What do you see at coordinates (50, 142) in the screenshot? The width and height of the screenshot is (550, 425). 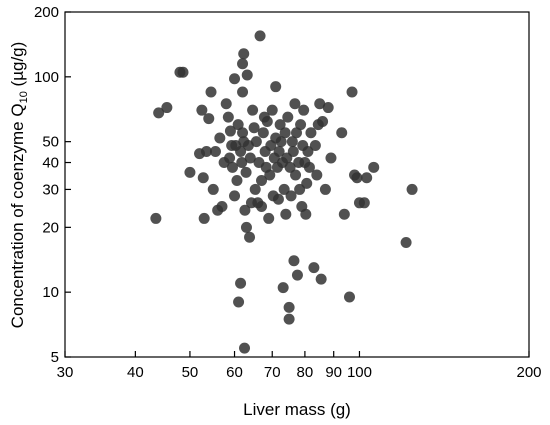 I see `y-tick-label: 50` at bounding box center [50, 142].